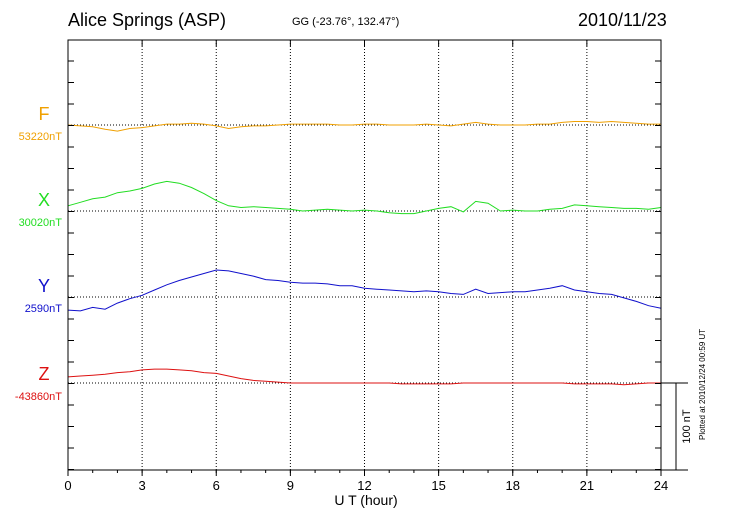 Image resolution: width=730 pixels, height=520 pixels. What do you see at coordinates (702, 384) in the screenshot?
I see `plotted-timestamp: Plotted at 2010/12/24 00:59 UT` at bounding box center [702, 384].